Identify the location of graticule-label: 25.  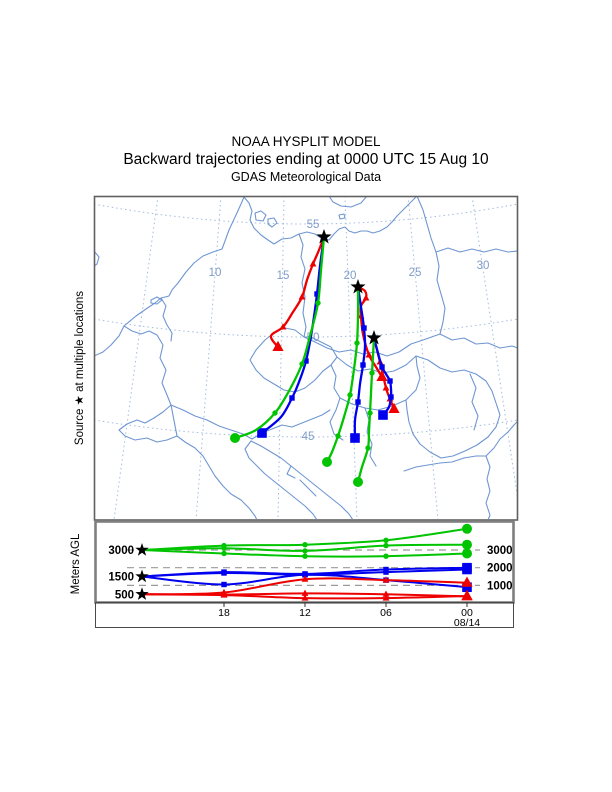
(415, 273).